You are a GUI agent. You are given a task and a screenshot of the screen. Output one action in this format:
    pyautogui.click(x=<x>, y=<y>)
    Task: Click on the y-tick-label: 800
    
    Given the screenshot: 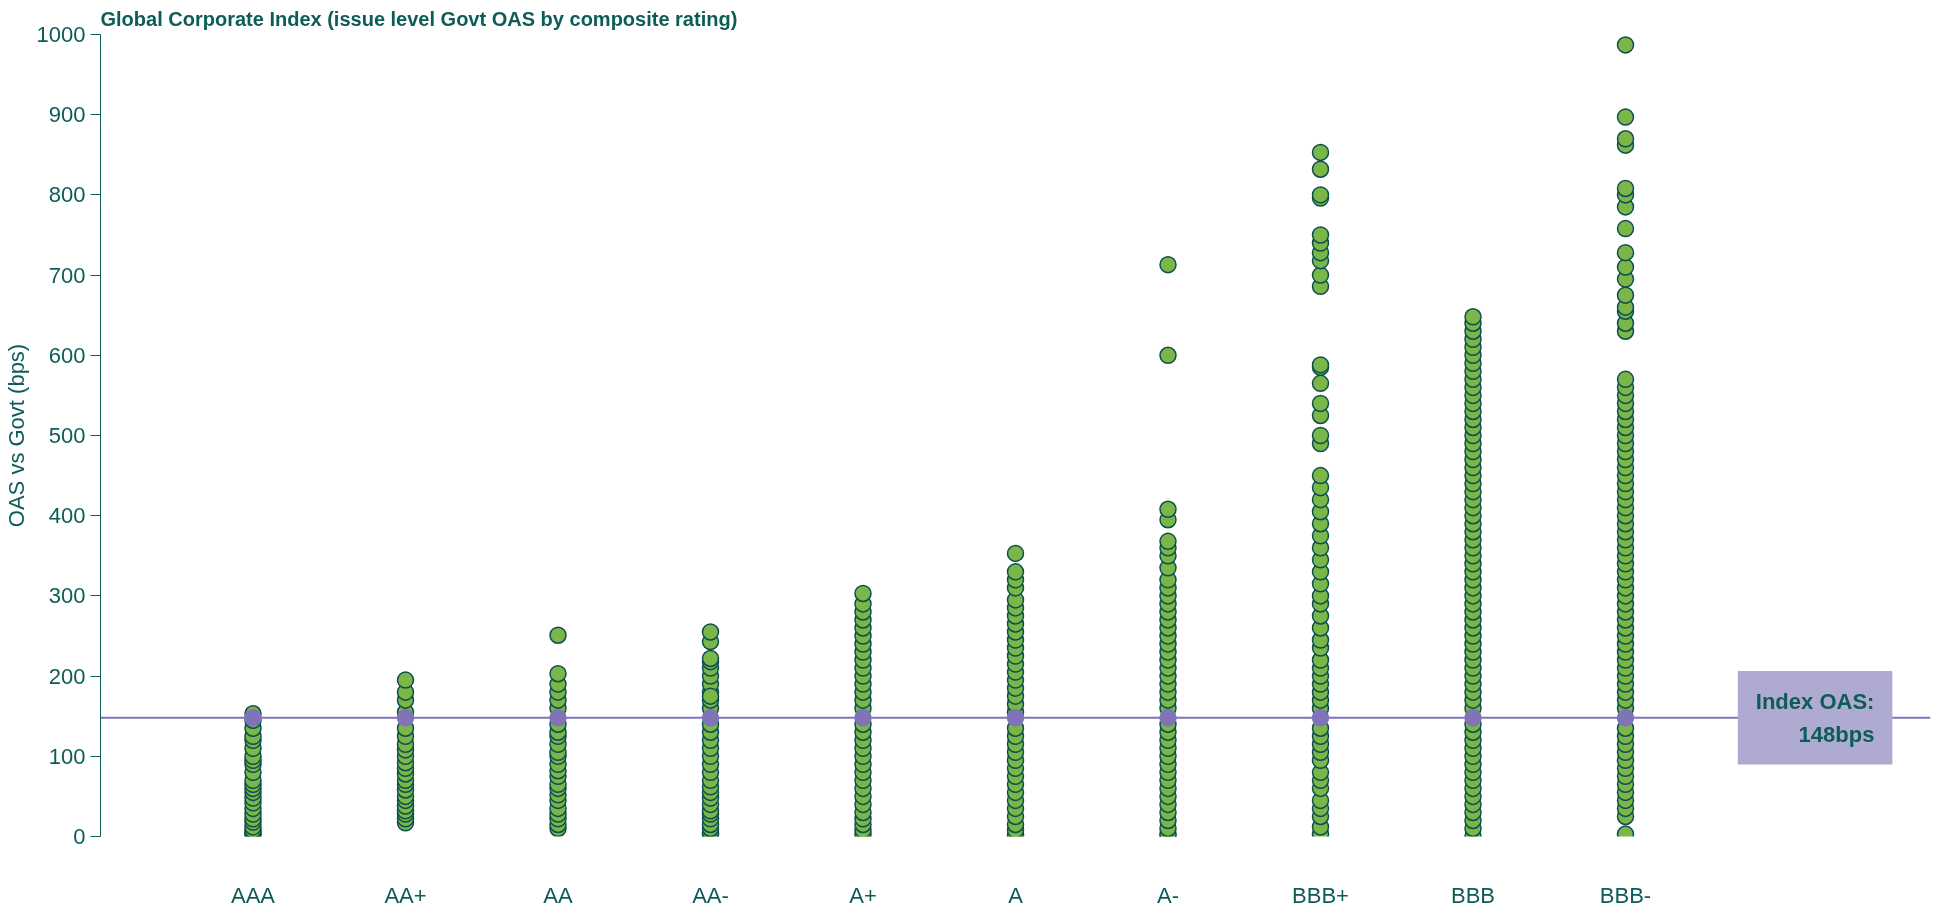 What is the action you would take?
    pyautogui.click(x=67, y=195)
    